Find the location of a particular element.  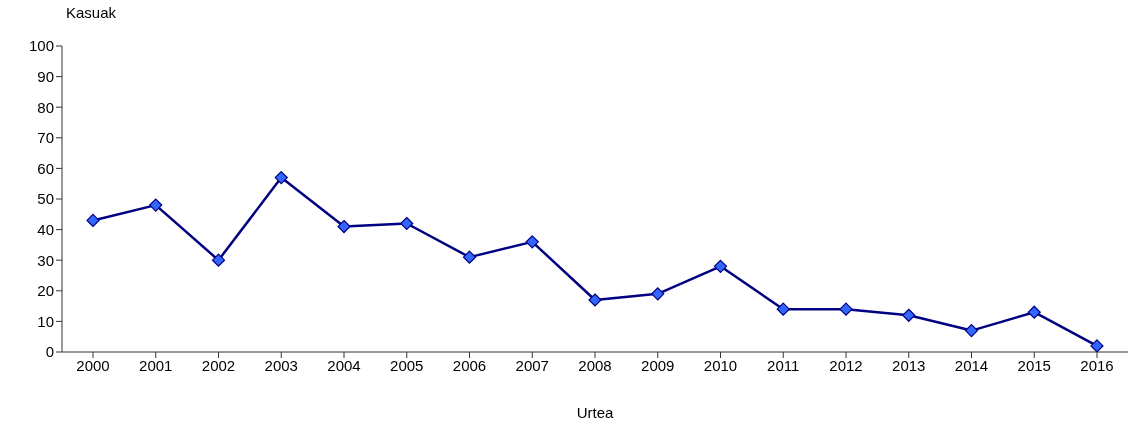

x-tick-label: 2011 is located at coordinates (783, 365).